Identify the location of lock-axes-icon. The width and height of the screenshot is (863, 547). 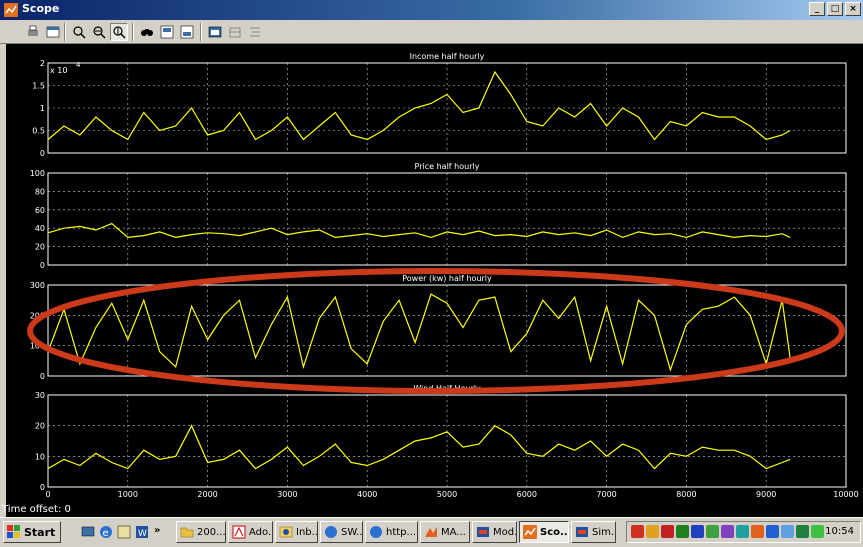
(235, 32).